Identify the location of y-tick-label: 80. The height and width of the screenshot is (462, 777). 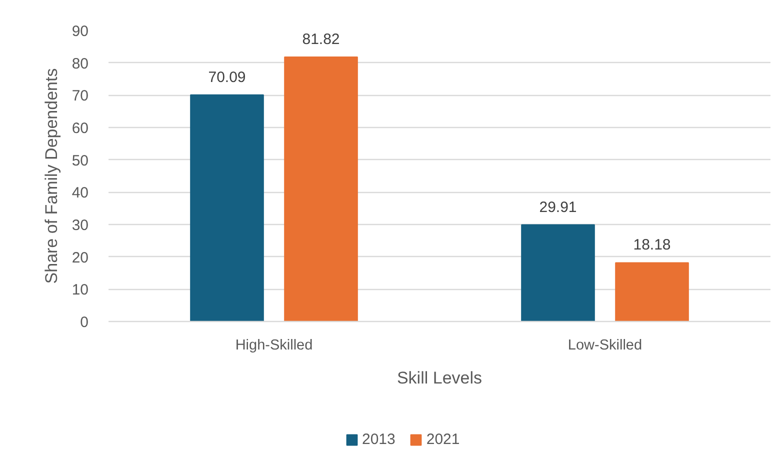
(80, 63).